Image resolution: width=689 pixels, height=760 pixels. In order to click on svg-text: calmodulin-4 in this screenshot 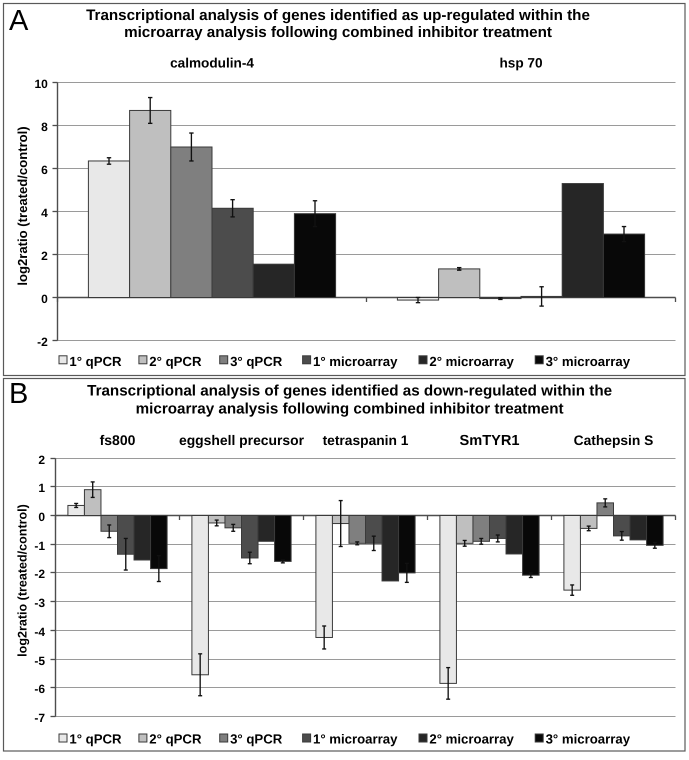, I will do `click(212, 63)`.